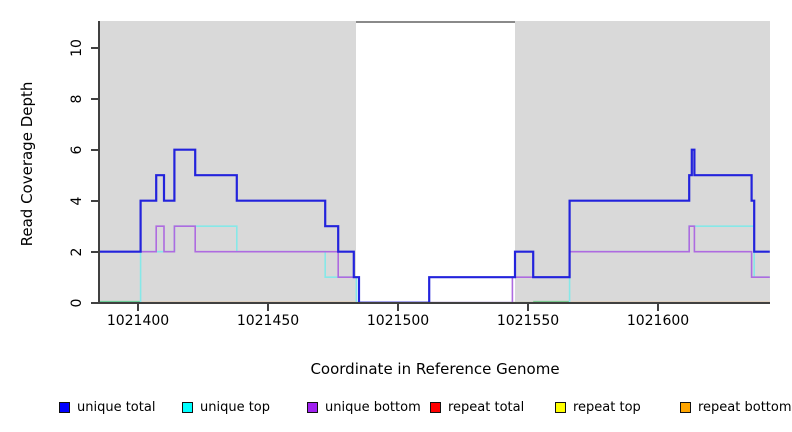 The height and width of the screenshot is (432, 792). What do you see at coordinates (77, 201) in the screenshot?
I see `y-tick-label: 4` at bounding box center [77, 201].